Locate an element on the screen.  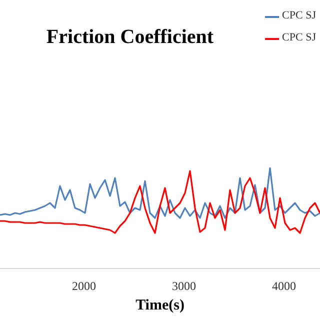
x-tick-label: 4000 is located at coordinates (284, 286).